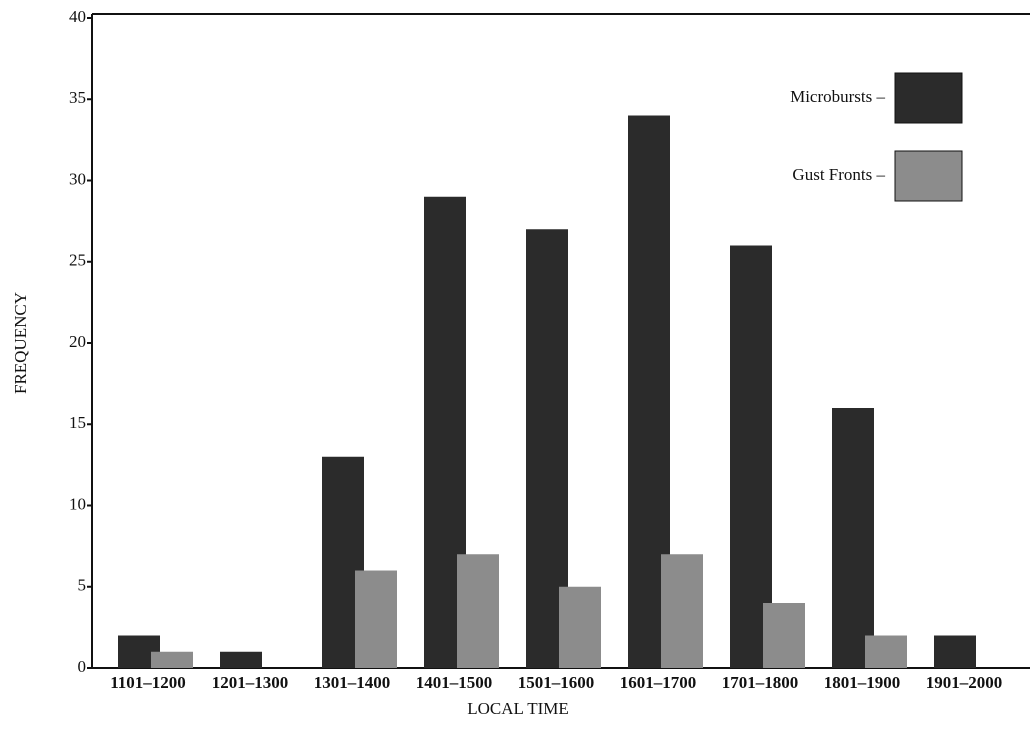 This screenshot has width=1035, height=748. What do you see at coordinates (148, 682) in the screenshot?
I see `x-tick-label: 1101–1200` at bounding box center [148, 682].